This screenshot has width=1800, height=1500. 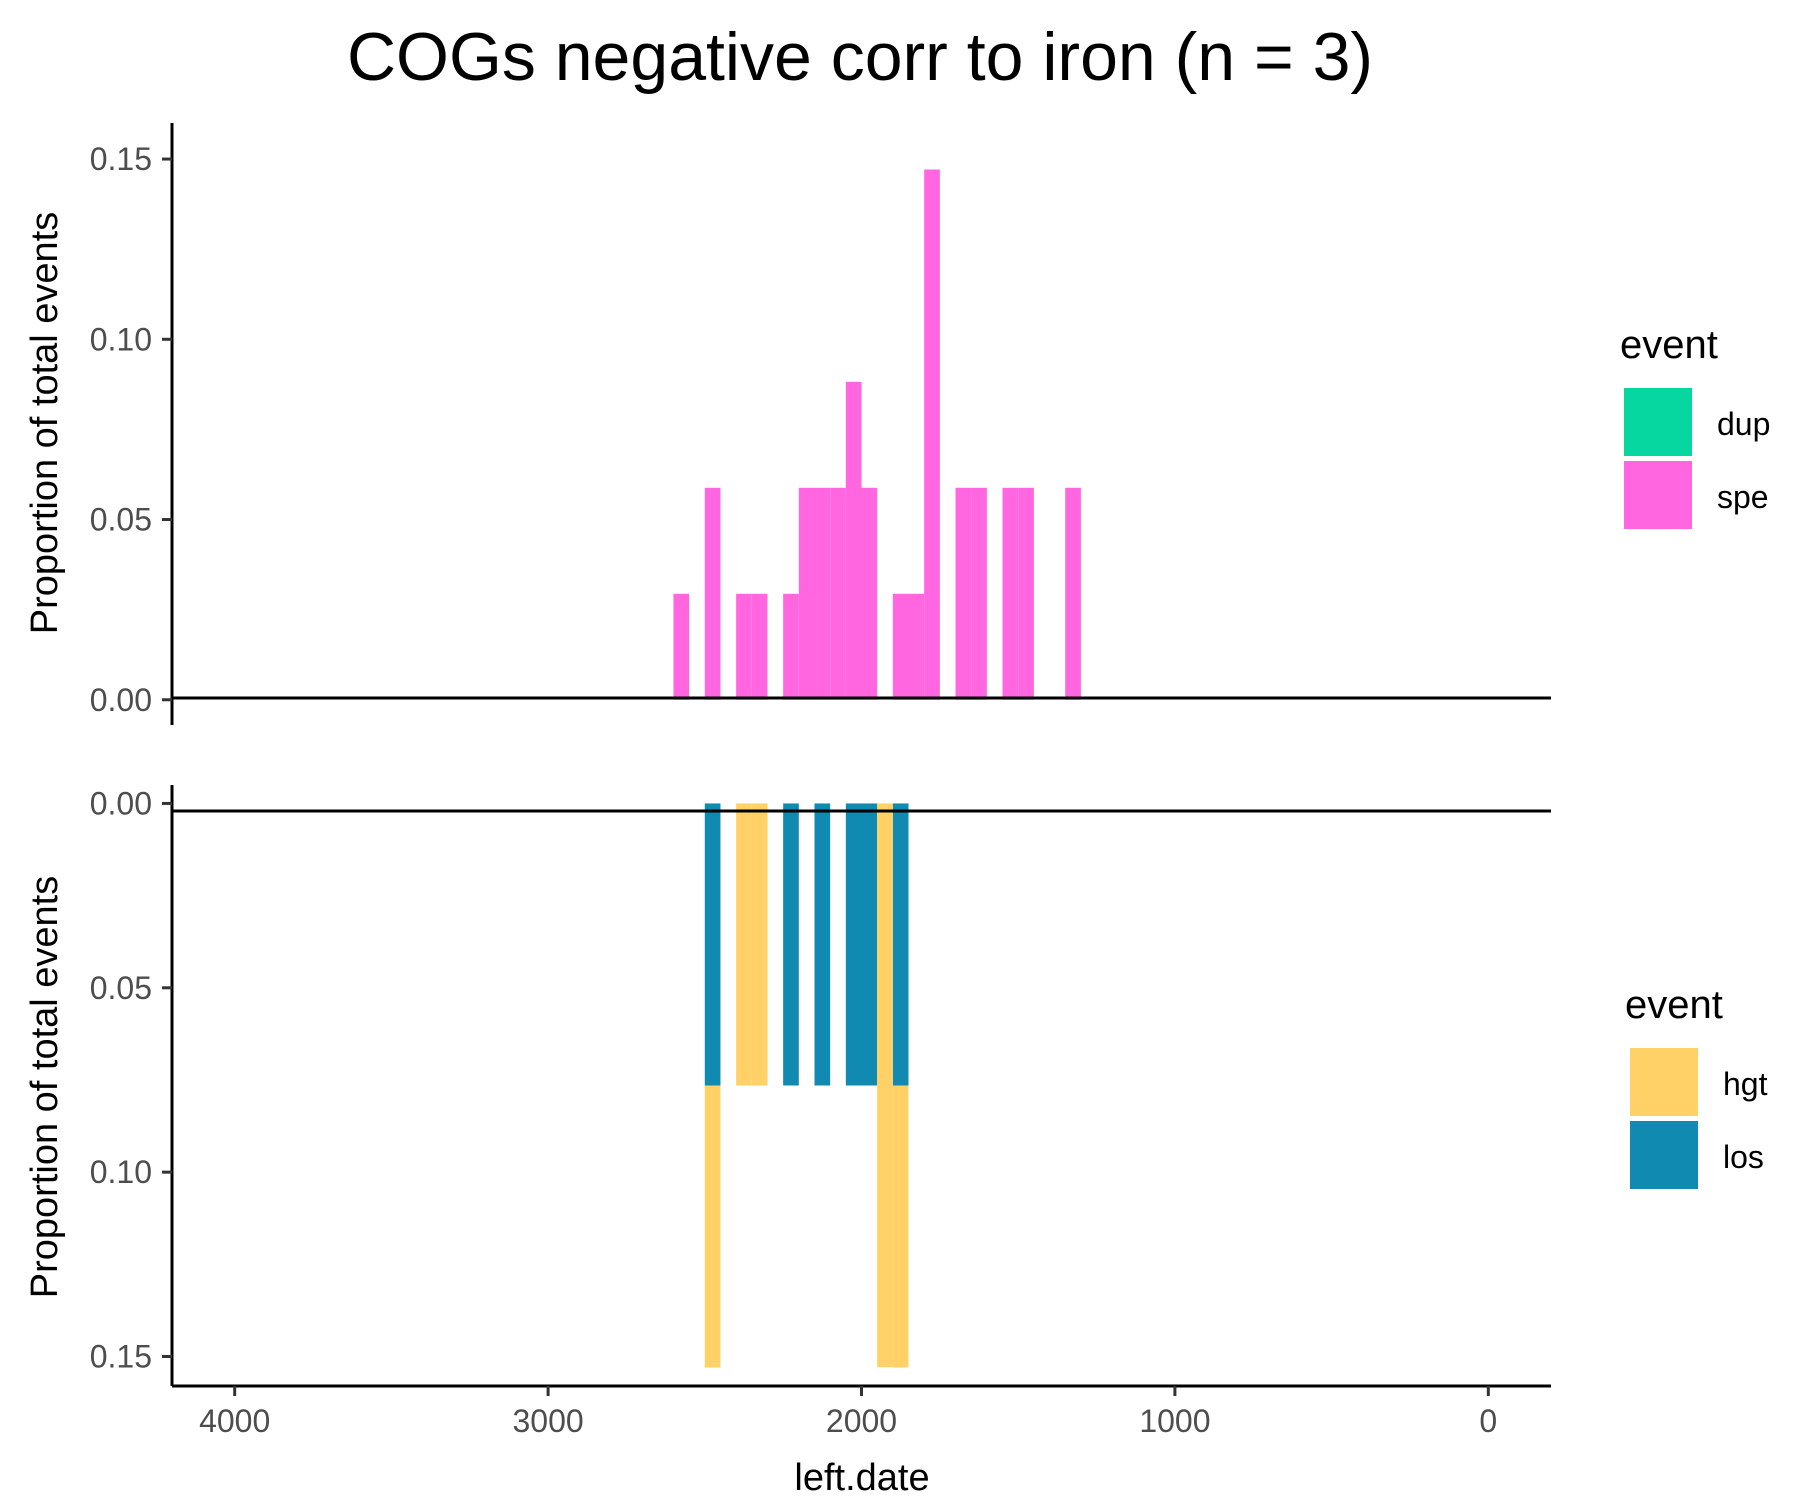 I want to click on bottom-y-tick-label: 0.15, so click(x=121, y=1357).